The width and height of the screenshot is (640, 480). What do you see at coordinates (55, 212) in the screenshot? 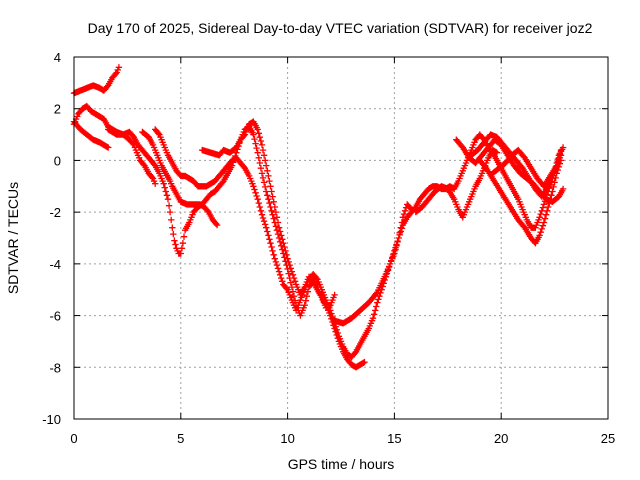
I see `y-tick-label: -2` at bounding box center [55, 212].